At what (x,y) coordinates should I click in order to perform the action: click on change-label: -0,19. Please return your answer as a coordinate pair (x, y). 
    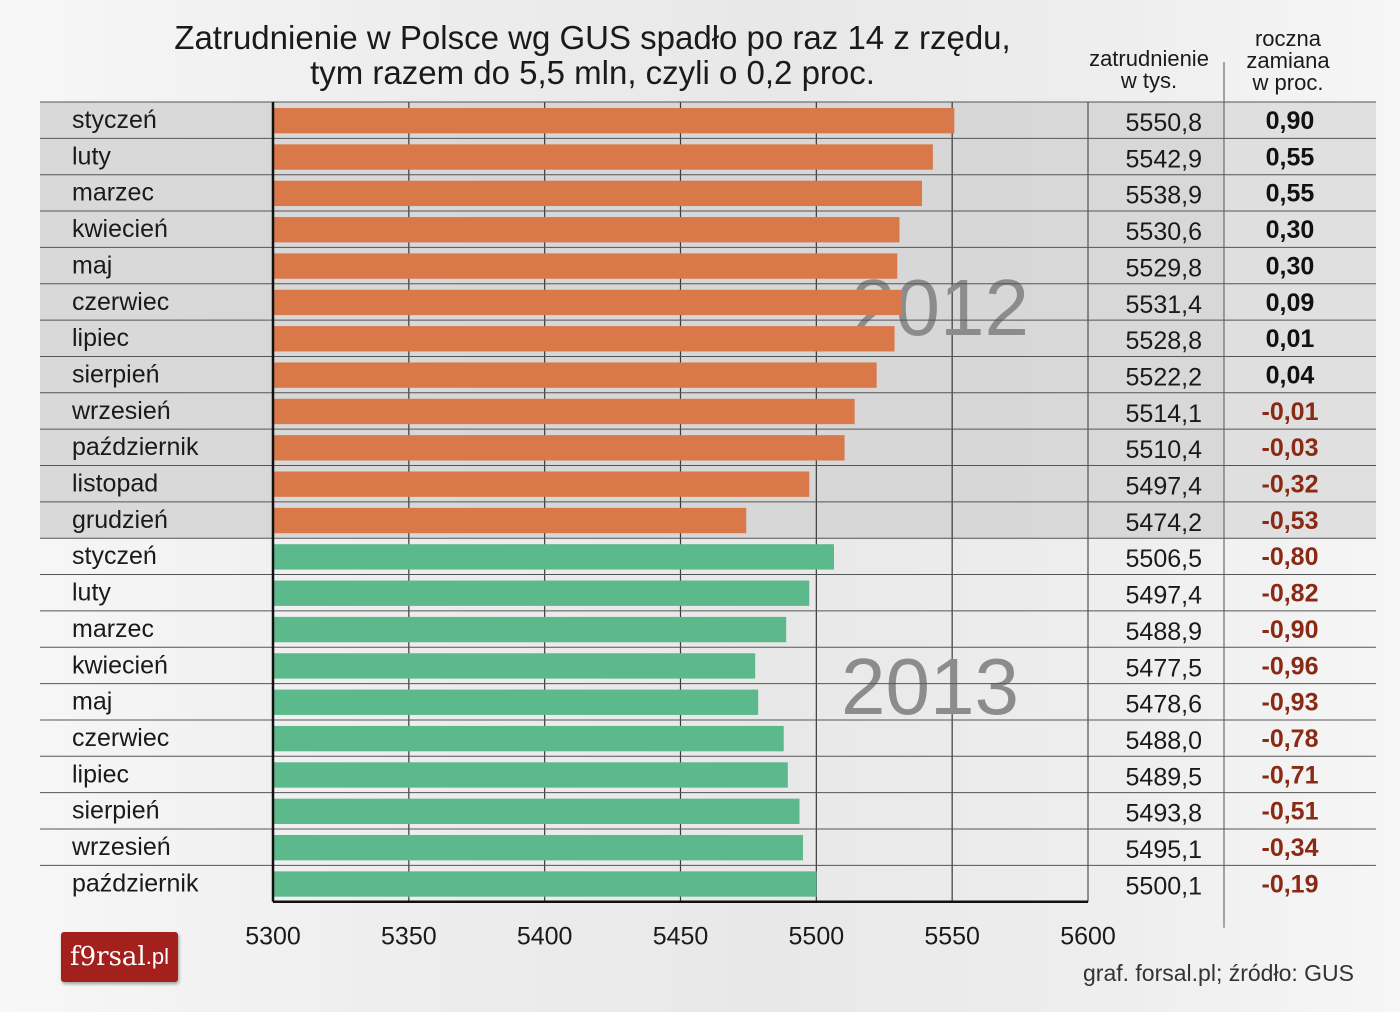
    Looking at the image, I should click on (1290, 884).